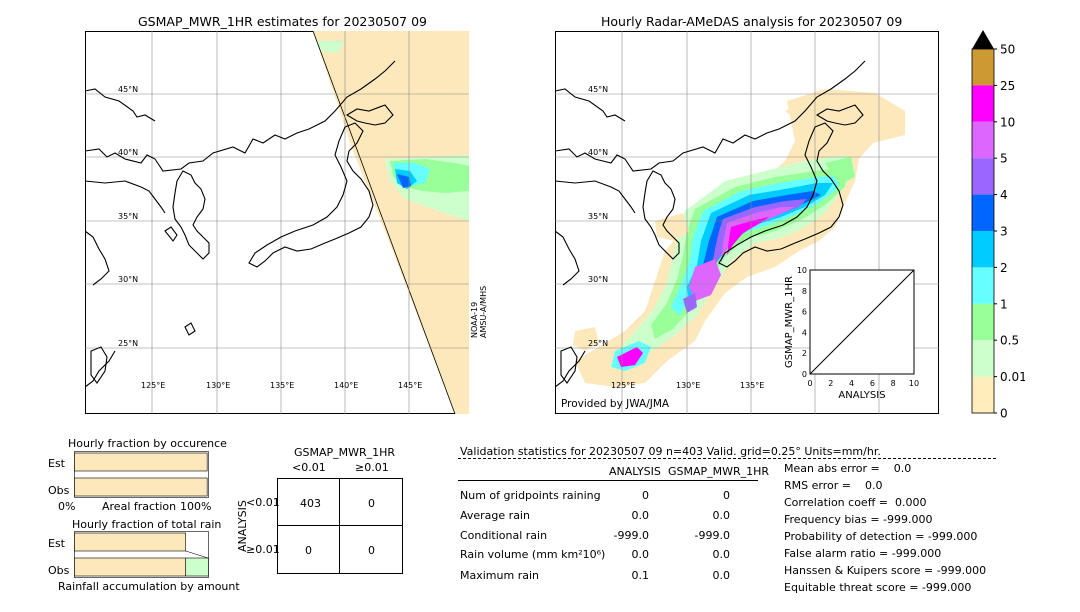 Image resolution: width=1080 pixels, height=612 pixels. What do you see at coordinates (615, 404) in the screenshot?
I see `credit-label: Provided by JWA/JMA` at bounding box center [615, 404].